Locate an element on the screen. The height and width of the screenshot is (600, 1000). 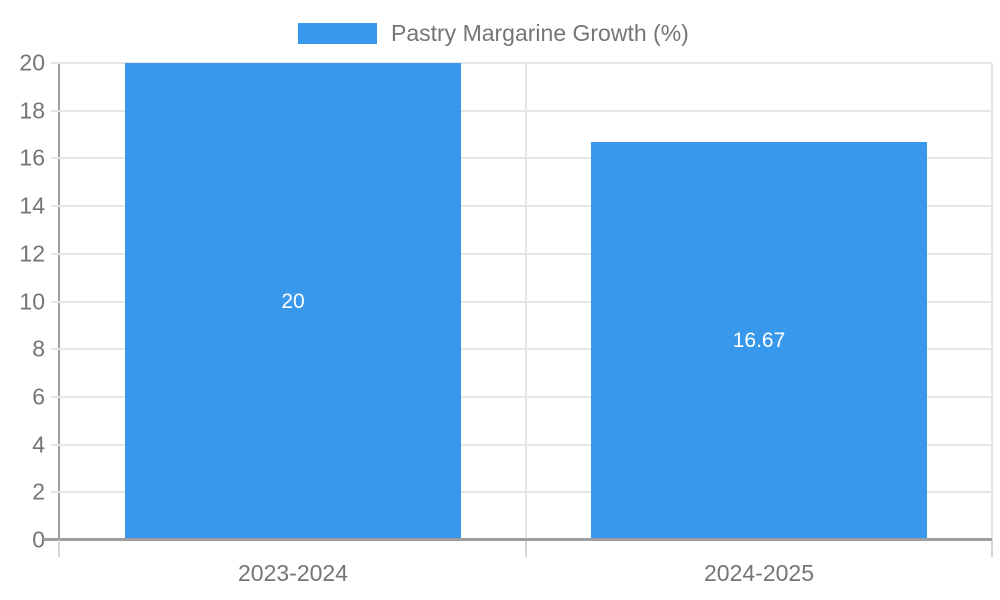
x-category-label: 2024-2025 is located at coordinates (759, 573).